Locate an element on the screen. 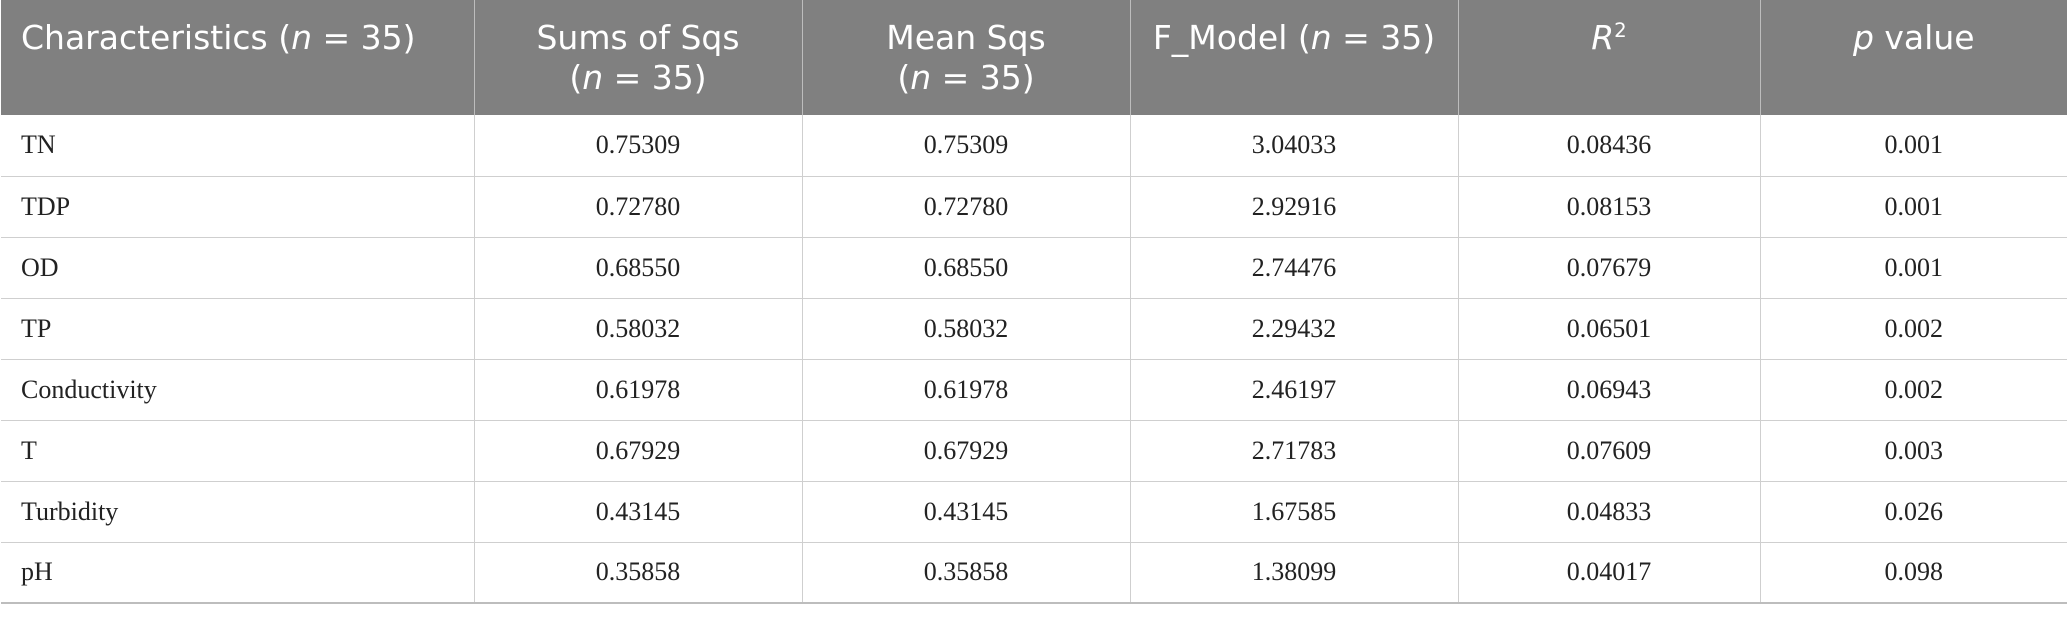 This screenshot has width=2068, height=624. cell-mean-sqs: 0.75309 is located at coordinates (965, 146).